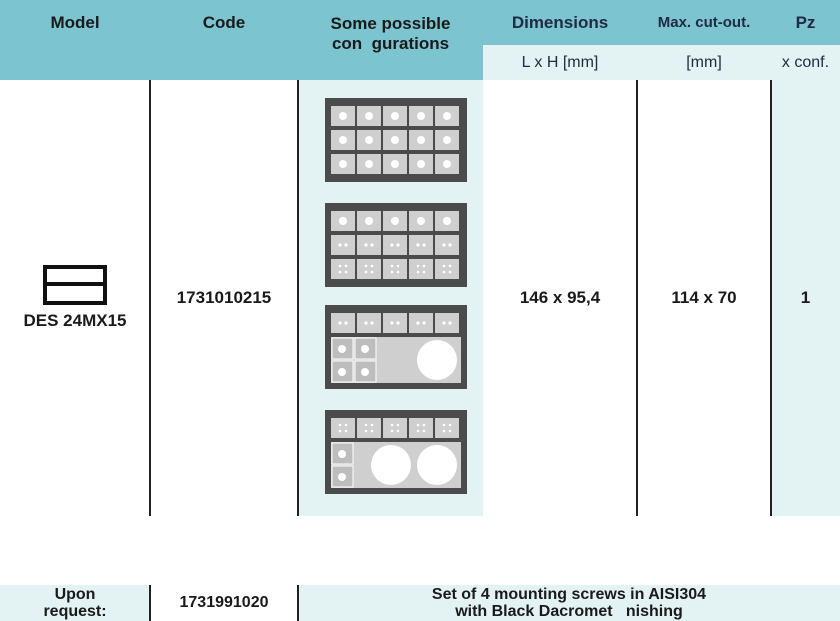 The image size is (840, 621). I want to click on label-line: Upon, so click(75, 594).